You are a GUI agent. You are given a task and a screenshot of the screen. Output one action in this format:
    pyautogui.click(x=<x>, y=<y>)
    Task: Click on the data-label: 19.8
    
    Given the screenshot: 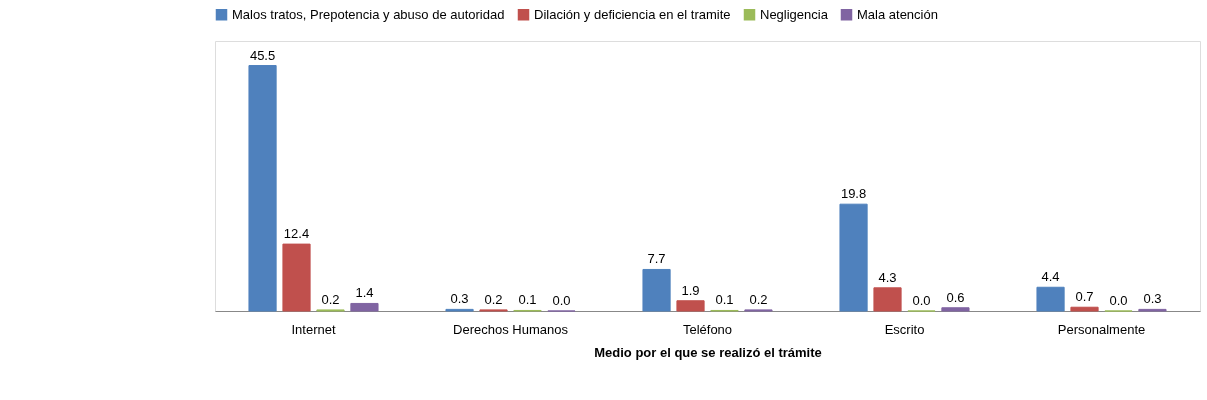 What is the action you would take?
    pyautogui.click(x=853, y=194)
    